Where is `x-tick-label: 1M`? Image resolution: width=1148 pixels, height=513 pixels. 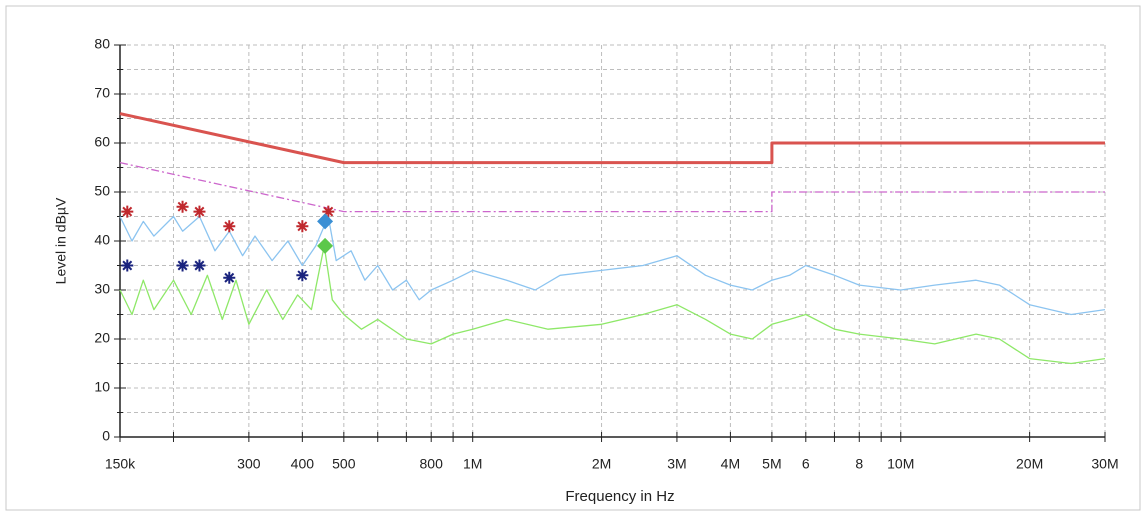
x-tick-label: 1M is located at coordinates (472, 464).